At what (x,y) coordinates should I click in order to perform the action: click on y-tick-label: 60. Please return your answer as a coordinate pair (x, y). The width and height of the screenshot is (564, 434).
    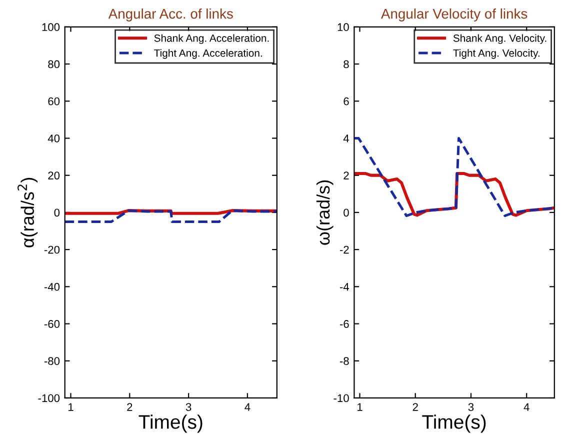
    Looking at the image, I should click on (54, 101).